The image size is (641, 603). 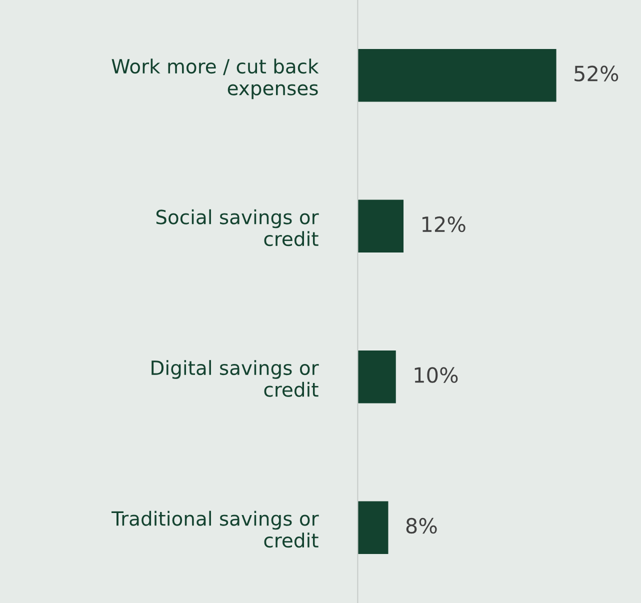 What do you see at coordinates (215, 529) in the screenshot?
I see `y-tick-label: Traditional savings or credit` at bounding box center [215, 529].